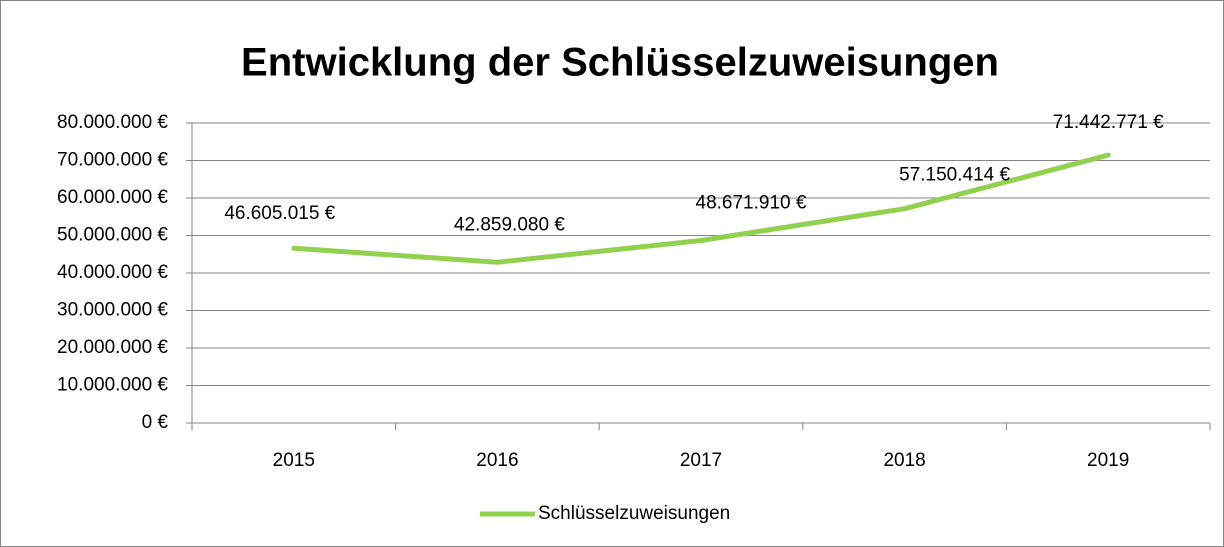 This screenshot has width=1224, height=547. What do you see at coordinates (155, 422) in the screenshot?
I see `y-tick-label: 0 €` at bounding box center [155, 422].